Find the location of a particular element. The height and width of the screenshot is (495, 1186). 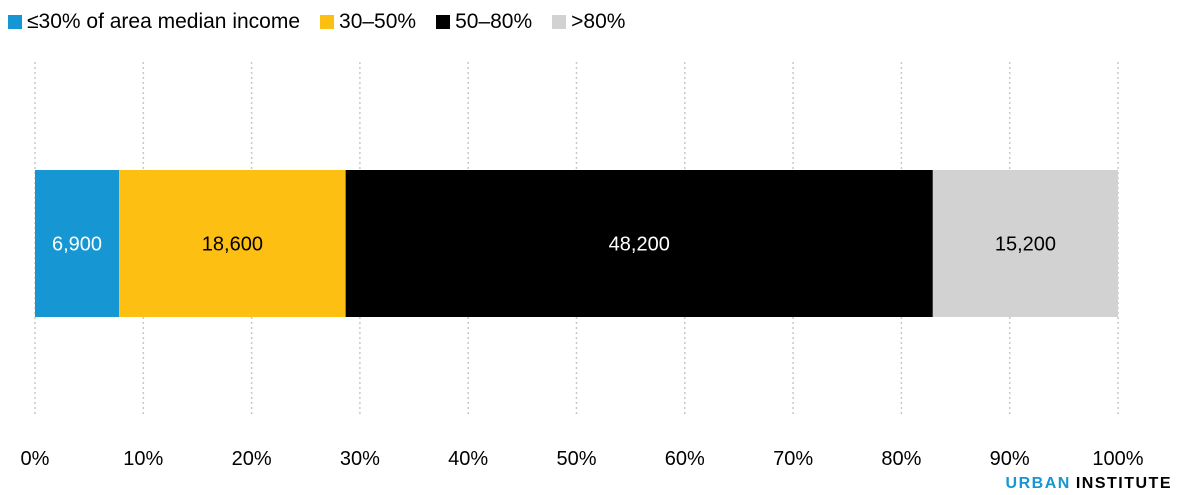

urban-institute-logo: URBAN INSTITUTE is located at coordinates (1089, 484).